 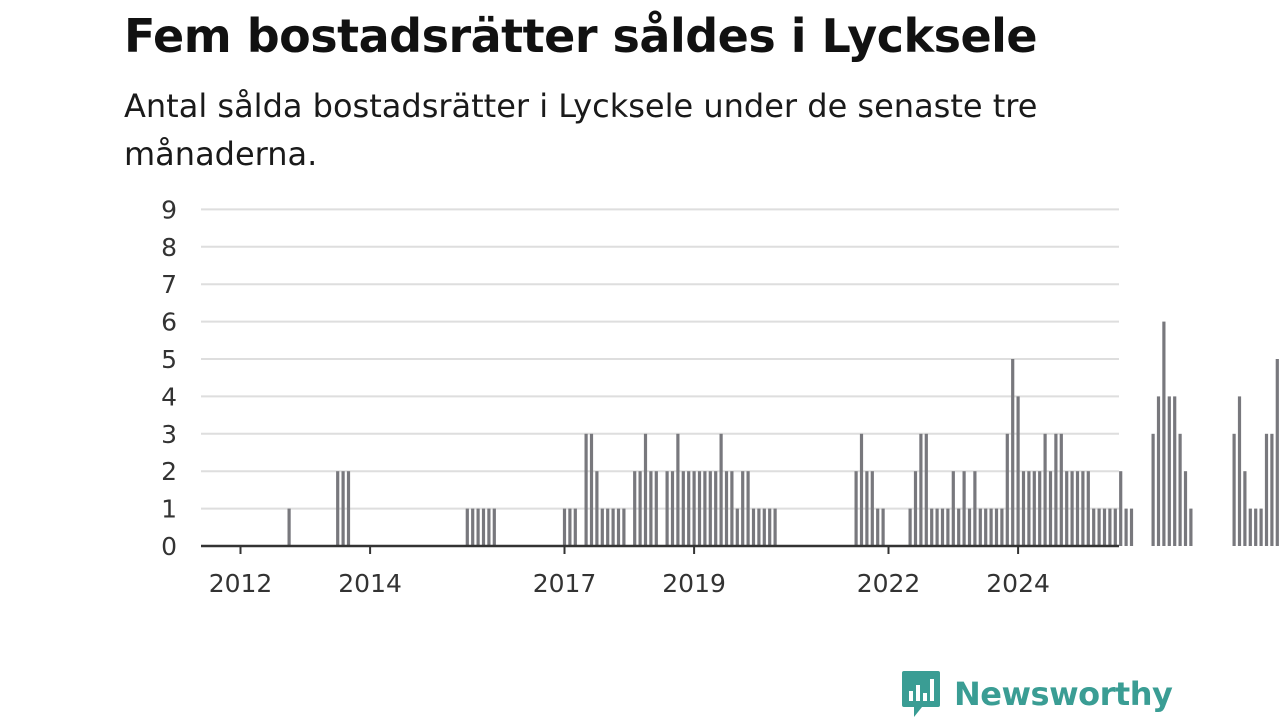 What do you see at coordinates (169, 509) in the screenshot?
I see `y-tick-label: 1` at bounding box center [169, 509].